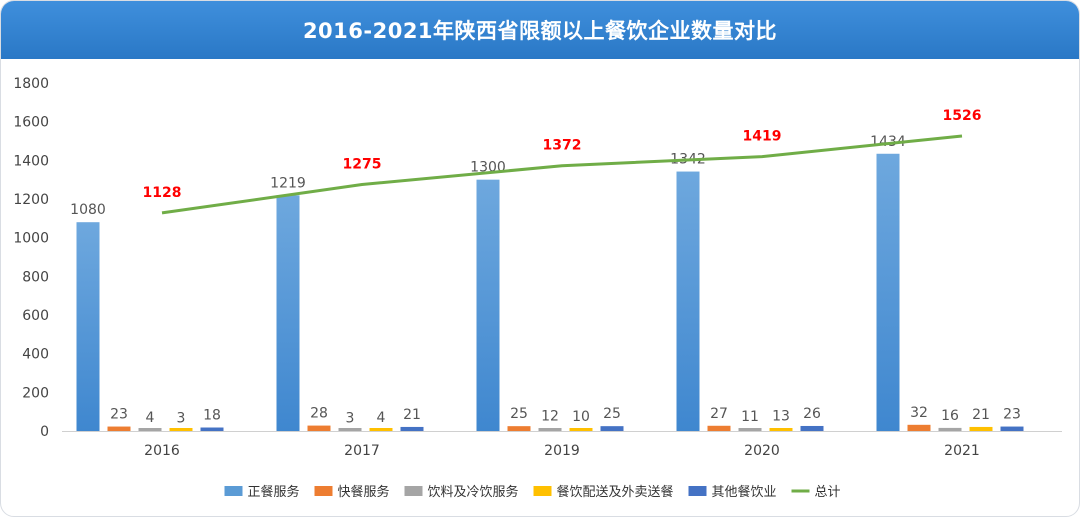 This screenshot has height=517, width=1080. Describe the element at coordinates (812, 414) in the screenshot. I see `bar-data-label: 26` at that location.